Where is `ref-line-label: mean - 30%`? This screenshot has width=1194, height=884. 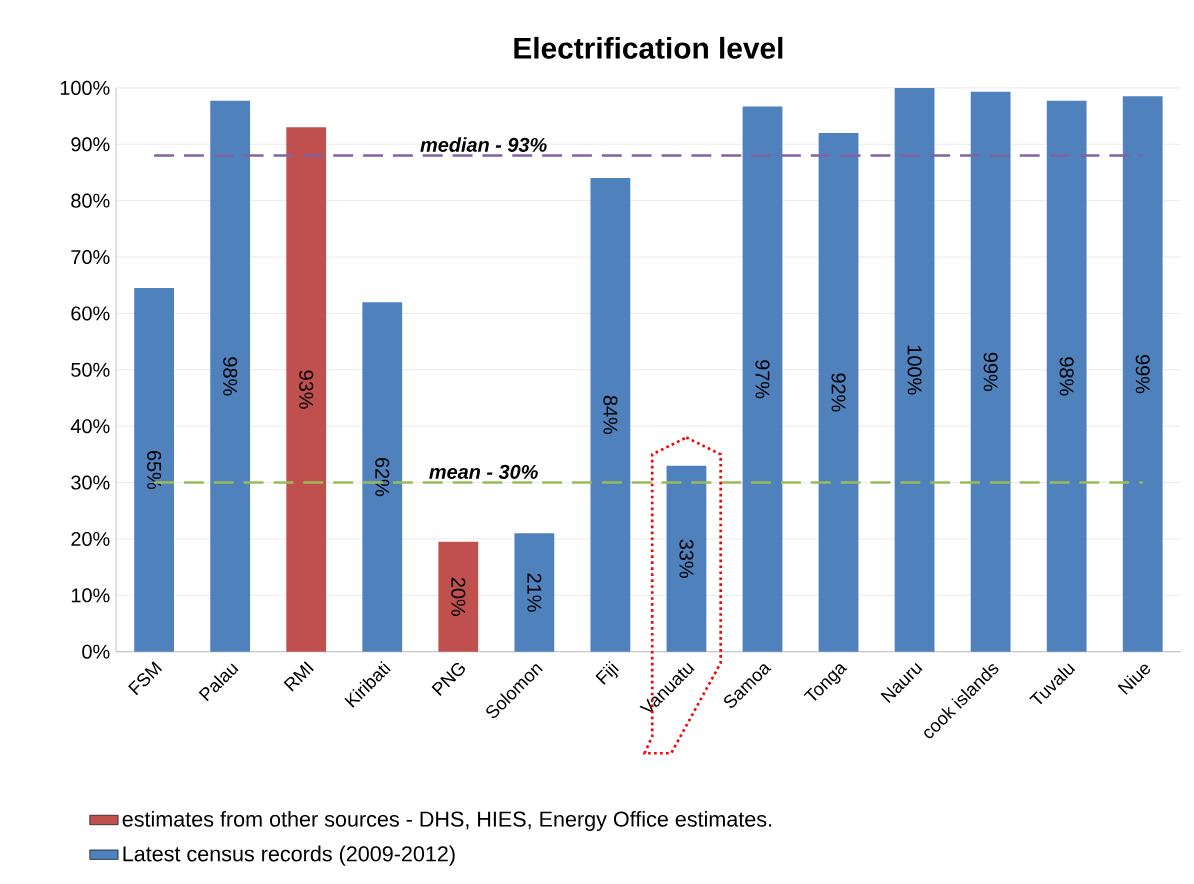
ref-line-label: mean - 30% is located at coordinates (483, 471).